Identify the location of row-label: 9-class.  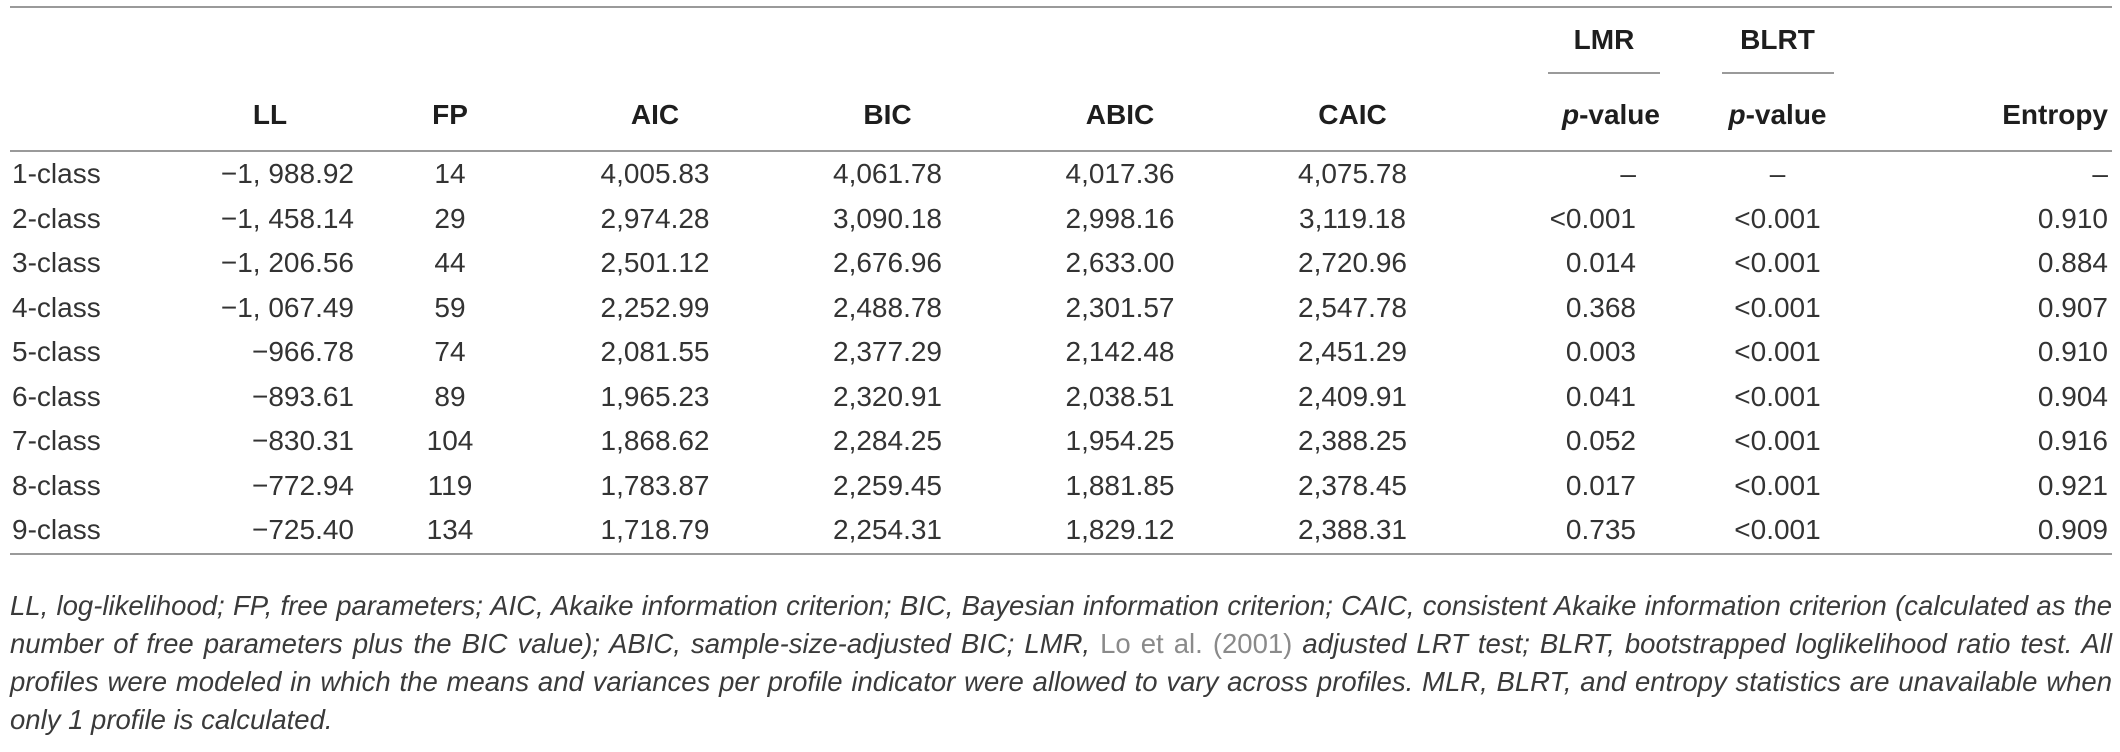
(80, 531).